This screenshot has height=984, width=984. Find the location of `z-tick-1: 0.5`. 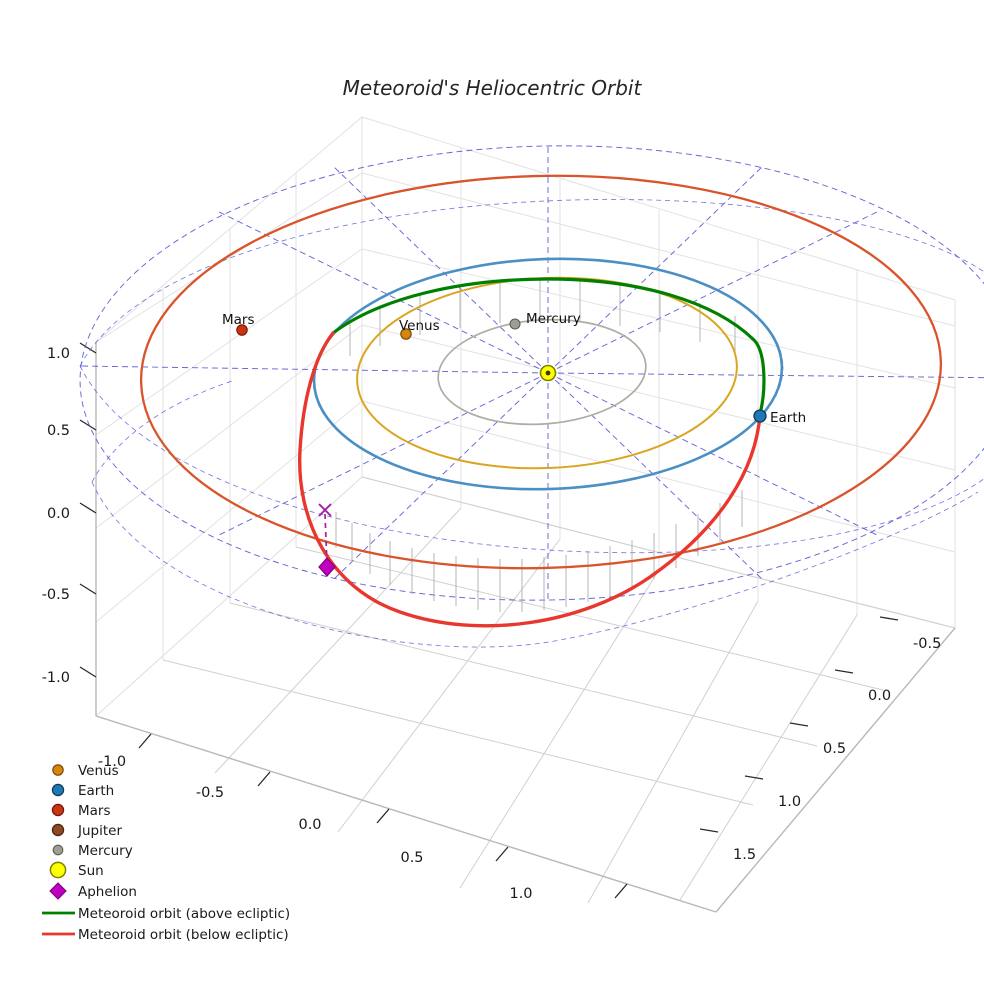

z-tick-1: 0.5 is located at coordinates (58, 431).